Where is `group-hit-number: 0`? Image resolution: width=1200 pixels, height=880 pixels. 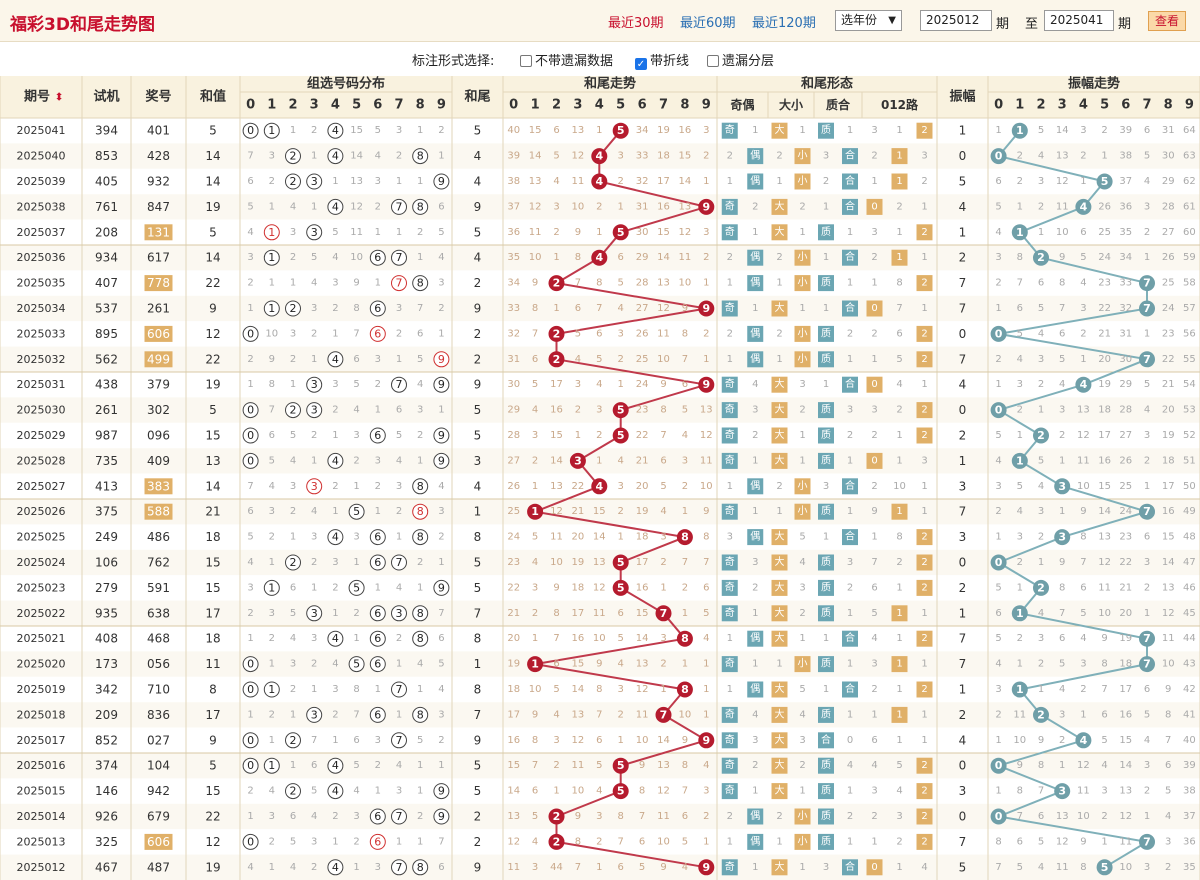
group-hit-number: 0 is located at coordinates (250, 435).